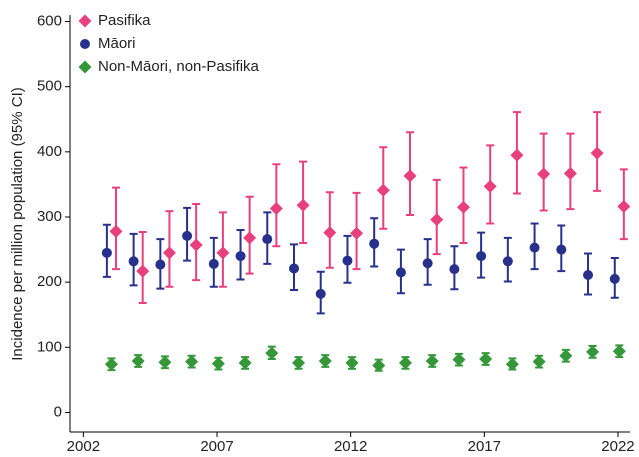  What do you see at coordinates (49, 346) in the screenshot?
I see `y-tick-label: 100` at bounding box center [49, 346].